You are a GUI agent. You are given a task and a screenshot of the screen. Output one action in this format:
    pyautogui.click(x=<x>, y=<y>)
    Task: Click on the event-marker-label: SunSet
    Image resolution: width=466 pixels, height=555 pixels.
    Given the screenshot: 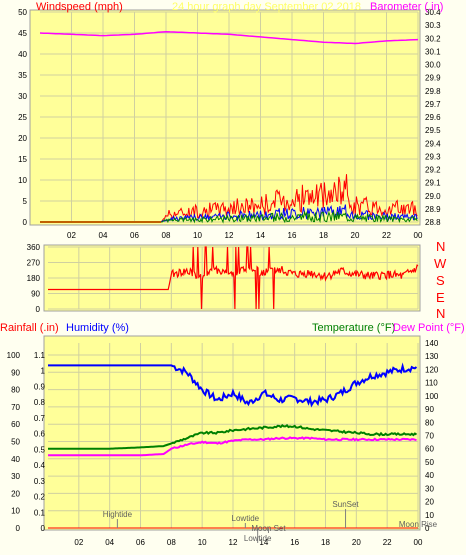 What is the action you would take?
    pyautogui.click(x=345, y=504)
    